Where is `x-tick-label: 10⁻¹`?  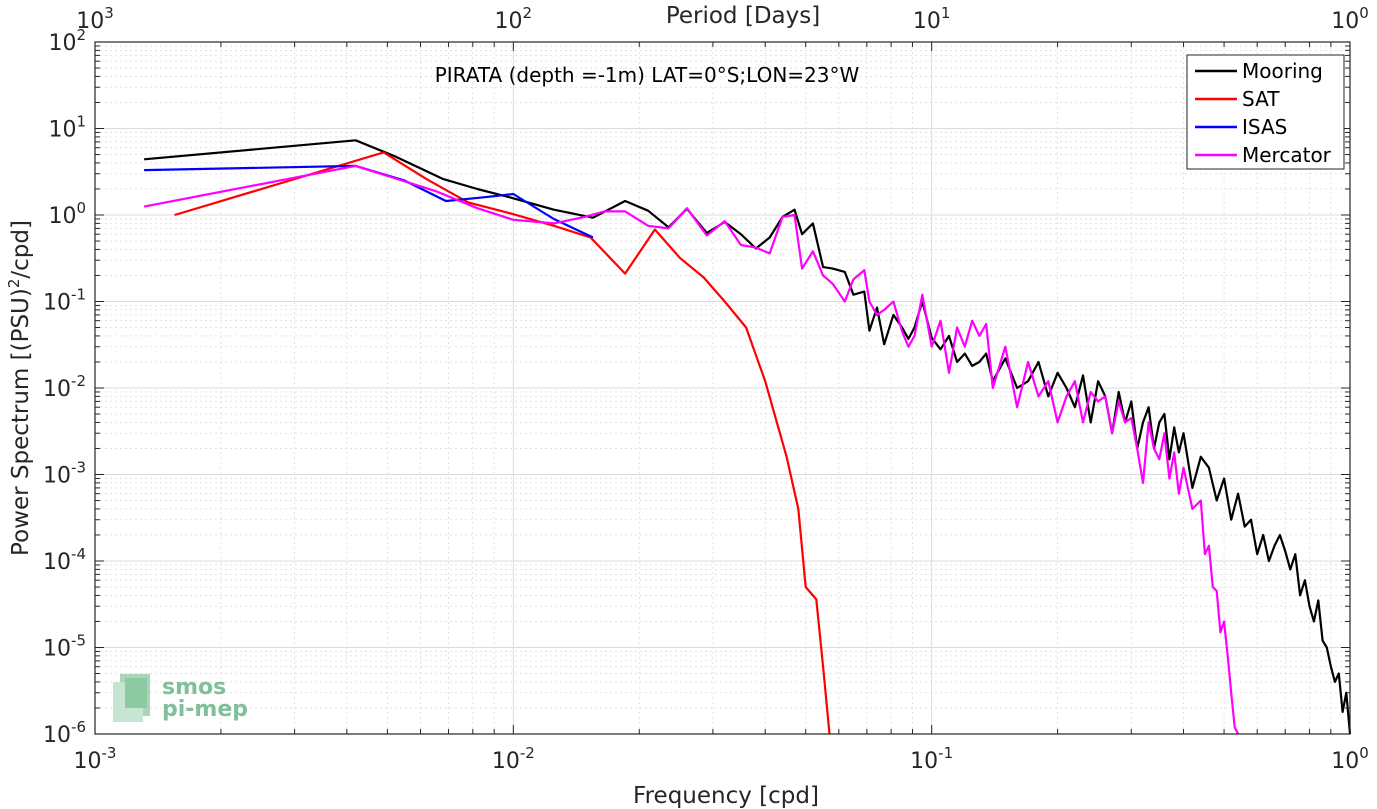 x-tick-label: 10⁻¹ is located at coordinates (931, 759).